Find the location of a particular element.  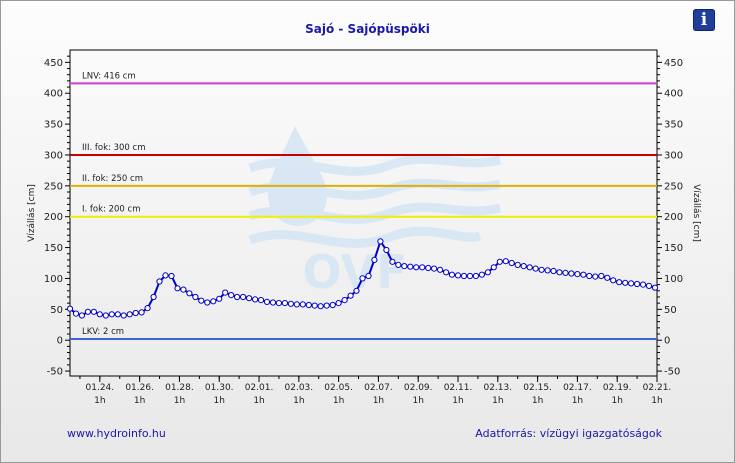

x-tick-label: 01.24. is located at coordinates (100, 388).